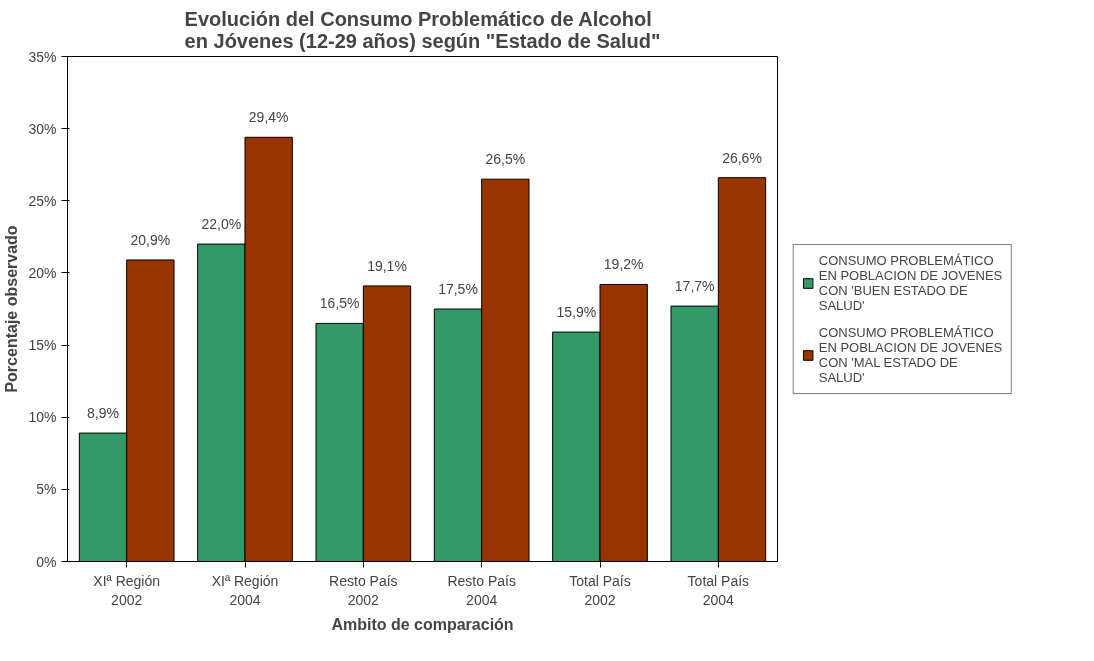  I want to click on x-tick-label: Resto País 2002, so click(363, 590).